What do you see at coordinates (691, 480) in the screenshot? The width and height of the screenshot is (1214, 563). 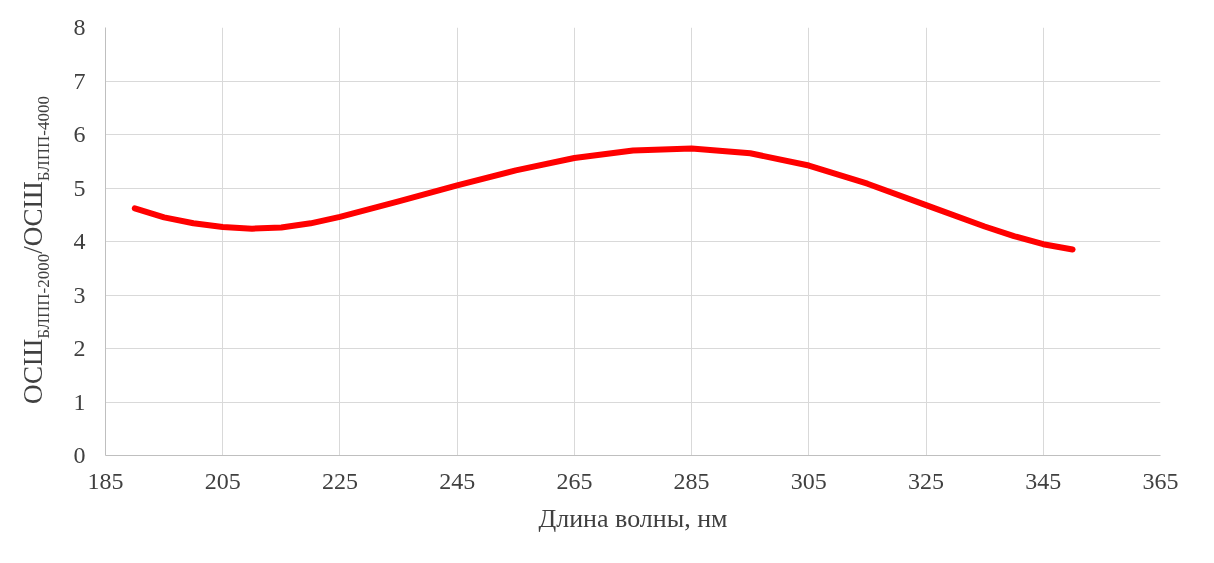 I see `x-tick-label: 285` at bounding box center [691, 480].